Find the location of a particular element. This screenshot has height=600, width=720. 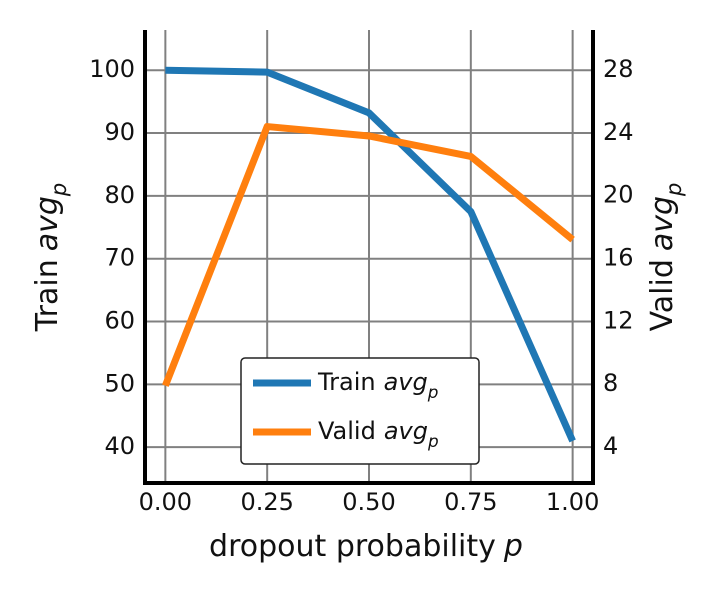

legend-label-text: Train is located at coordinates (346, 382).